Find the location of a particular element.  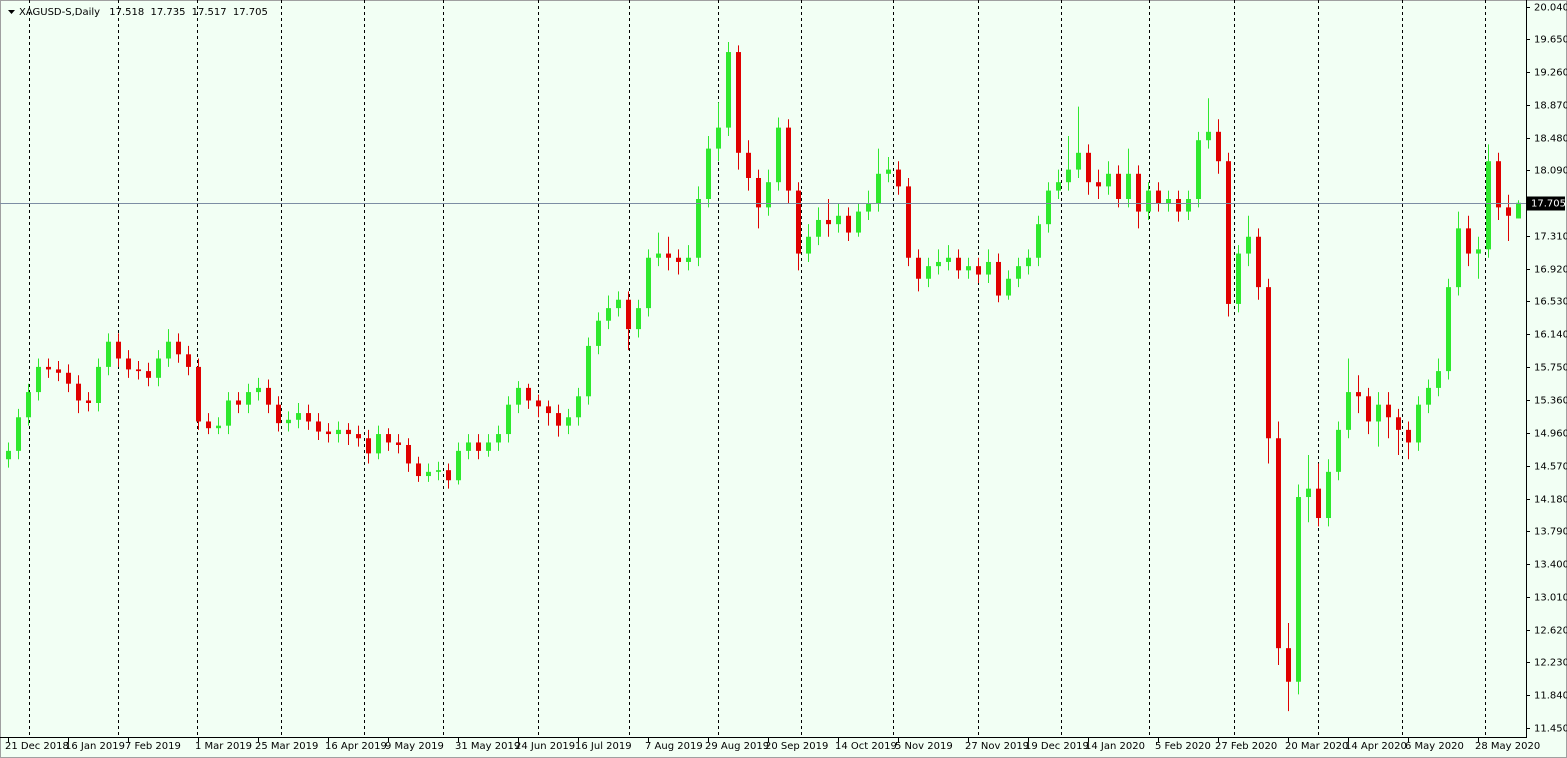

last-high: 17.735 is located at coordinates (167, 12).